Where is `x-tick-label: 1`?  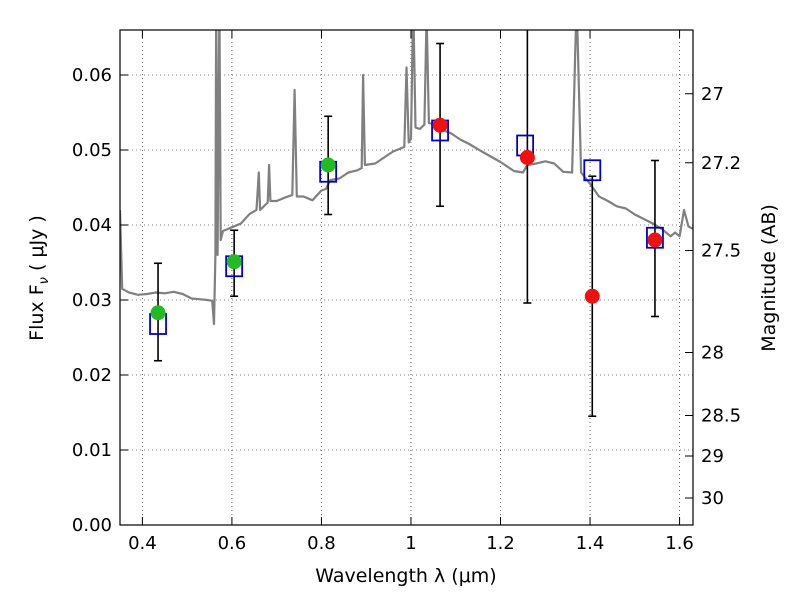 x-tick-label: 1 is located at coordinates (410, 543).